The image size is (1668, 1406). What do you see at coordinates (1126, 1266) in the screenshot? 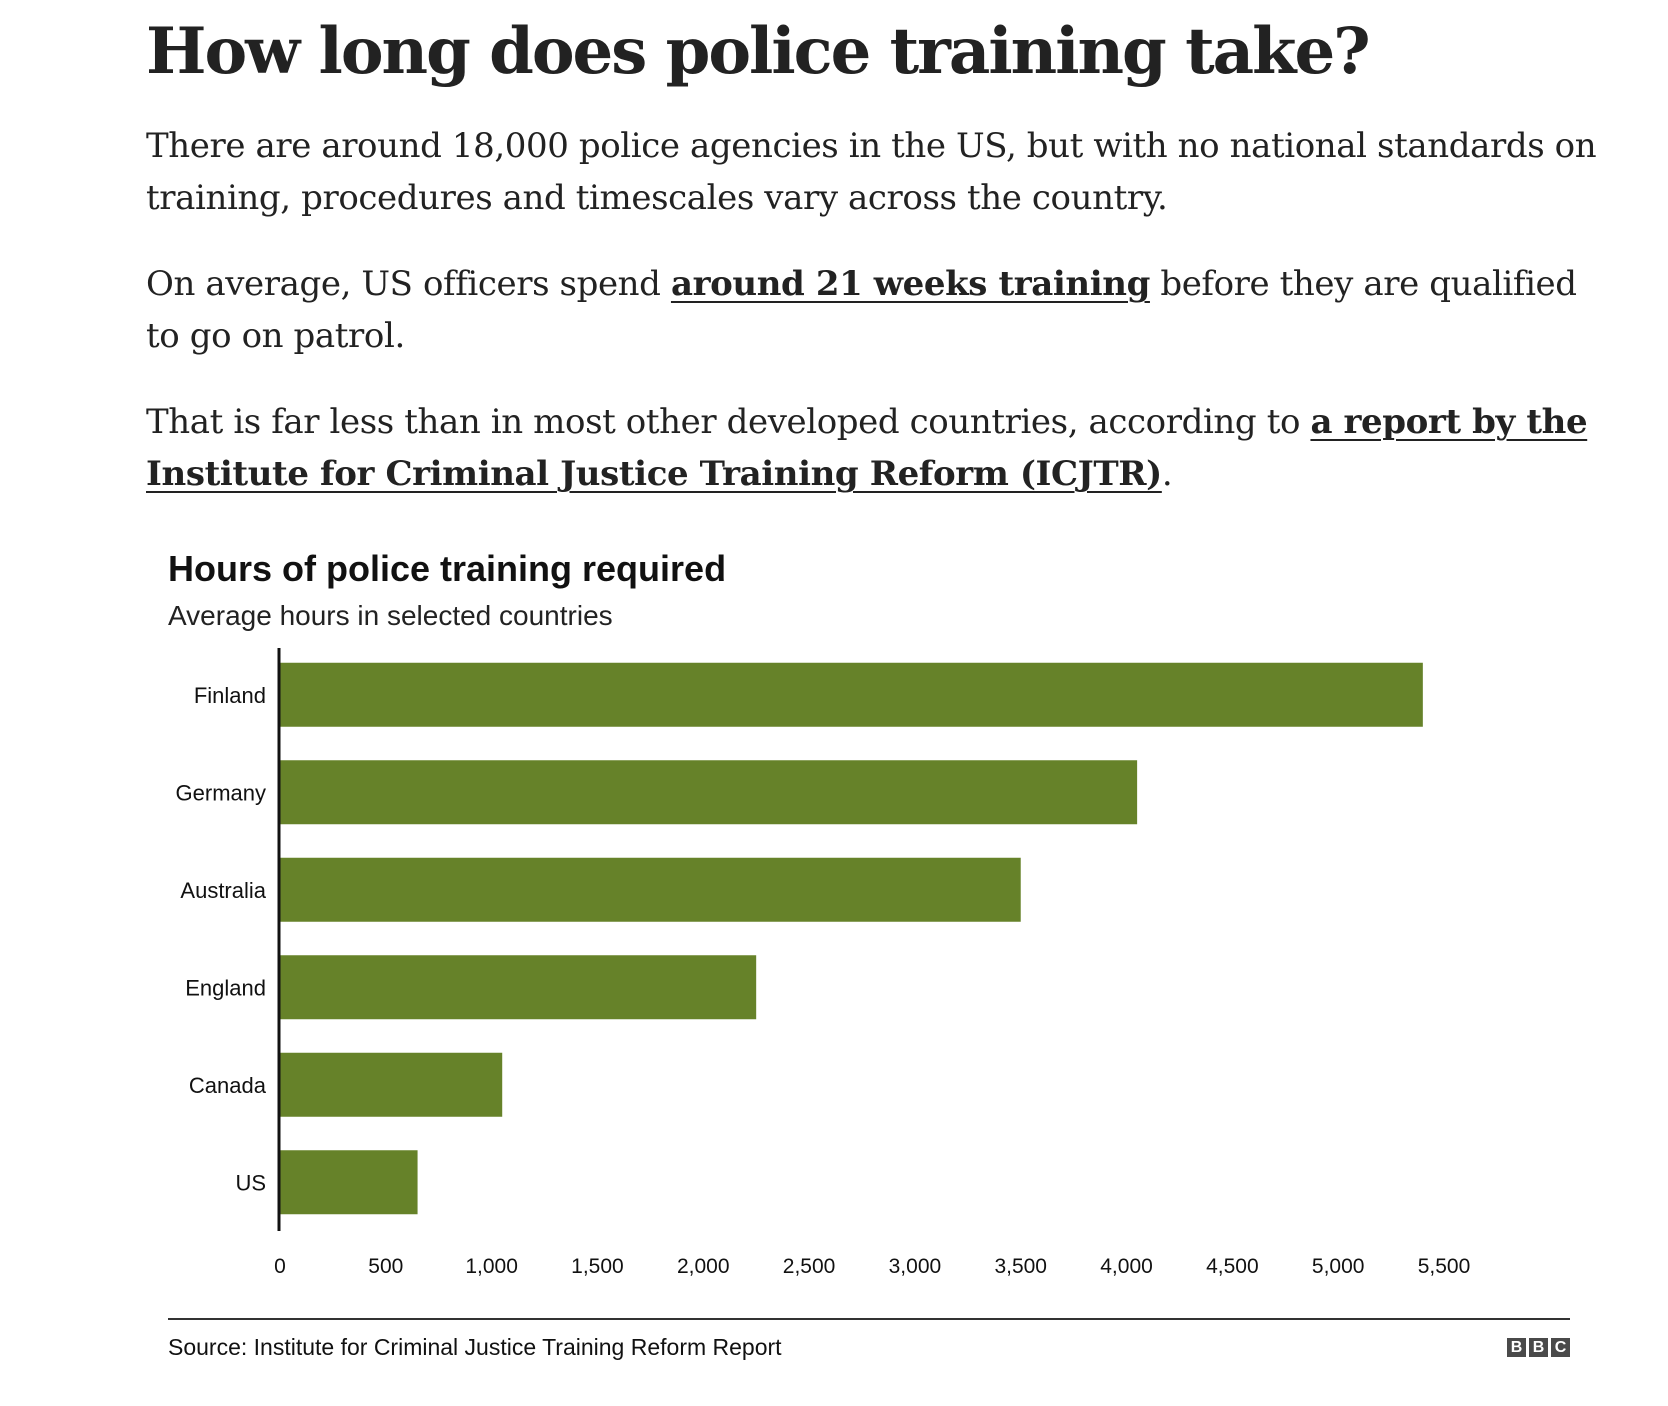
I see `x-tick-label: 4,000` at bounding box center [1126, 1266].